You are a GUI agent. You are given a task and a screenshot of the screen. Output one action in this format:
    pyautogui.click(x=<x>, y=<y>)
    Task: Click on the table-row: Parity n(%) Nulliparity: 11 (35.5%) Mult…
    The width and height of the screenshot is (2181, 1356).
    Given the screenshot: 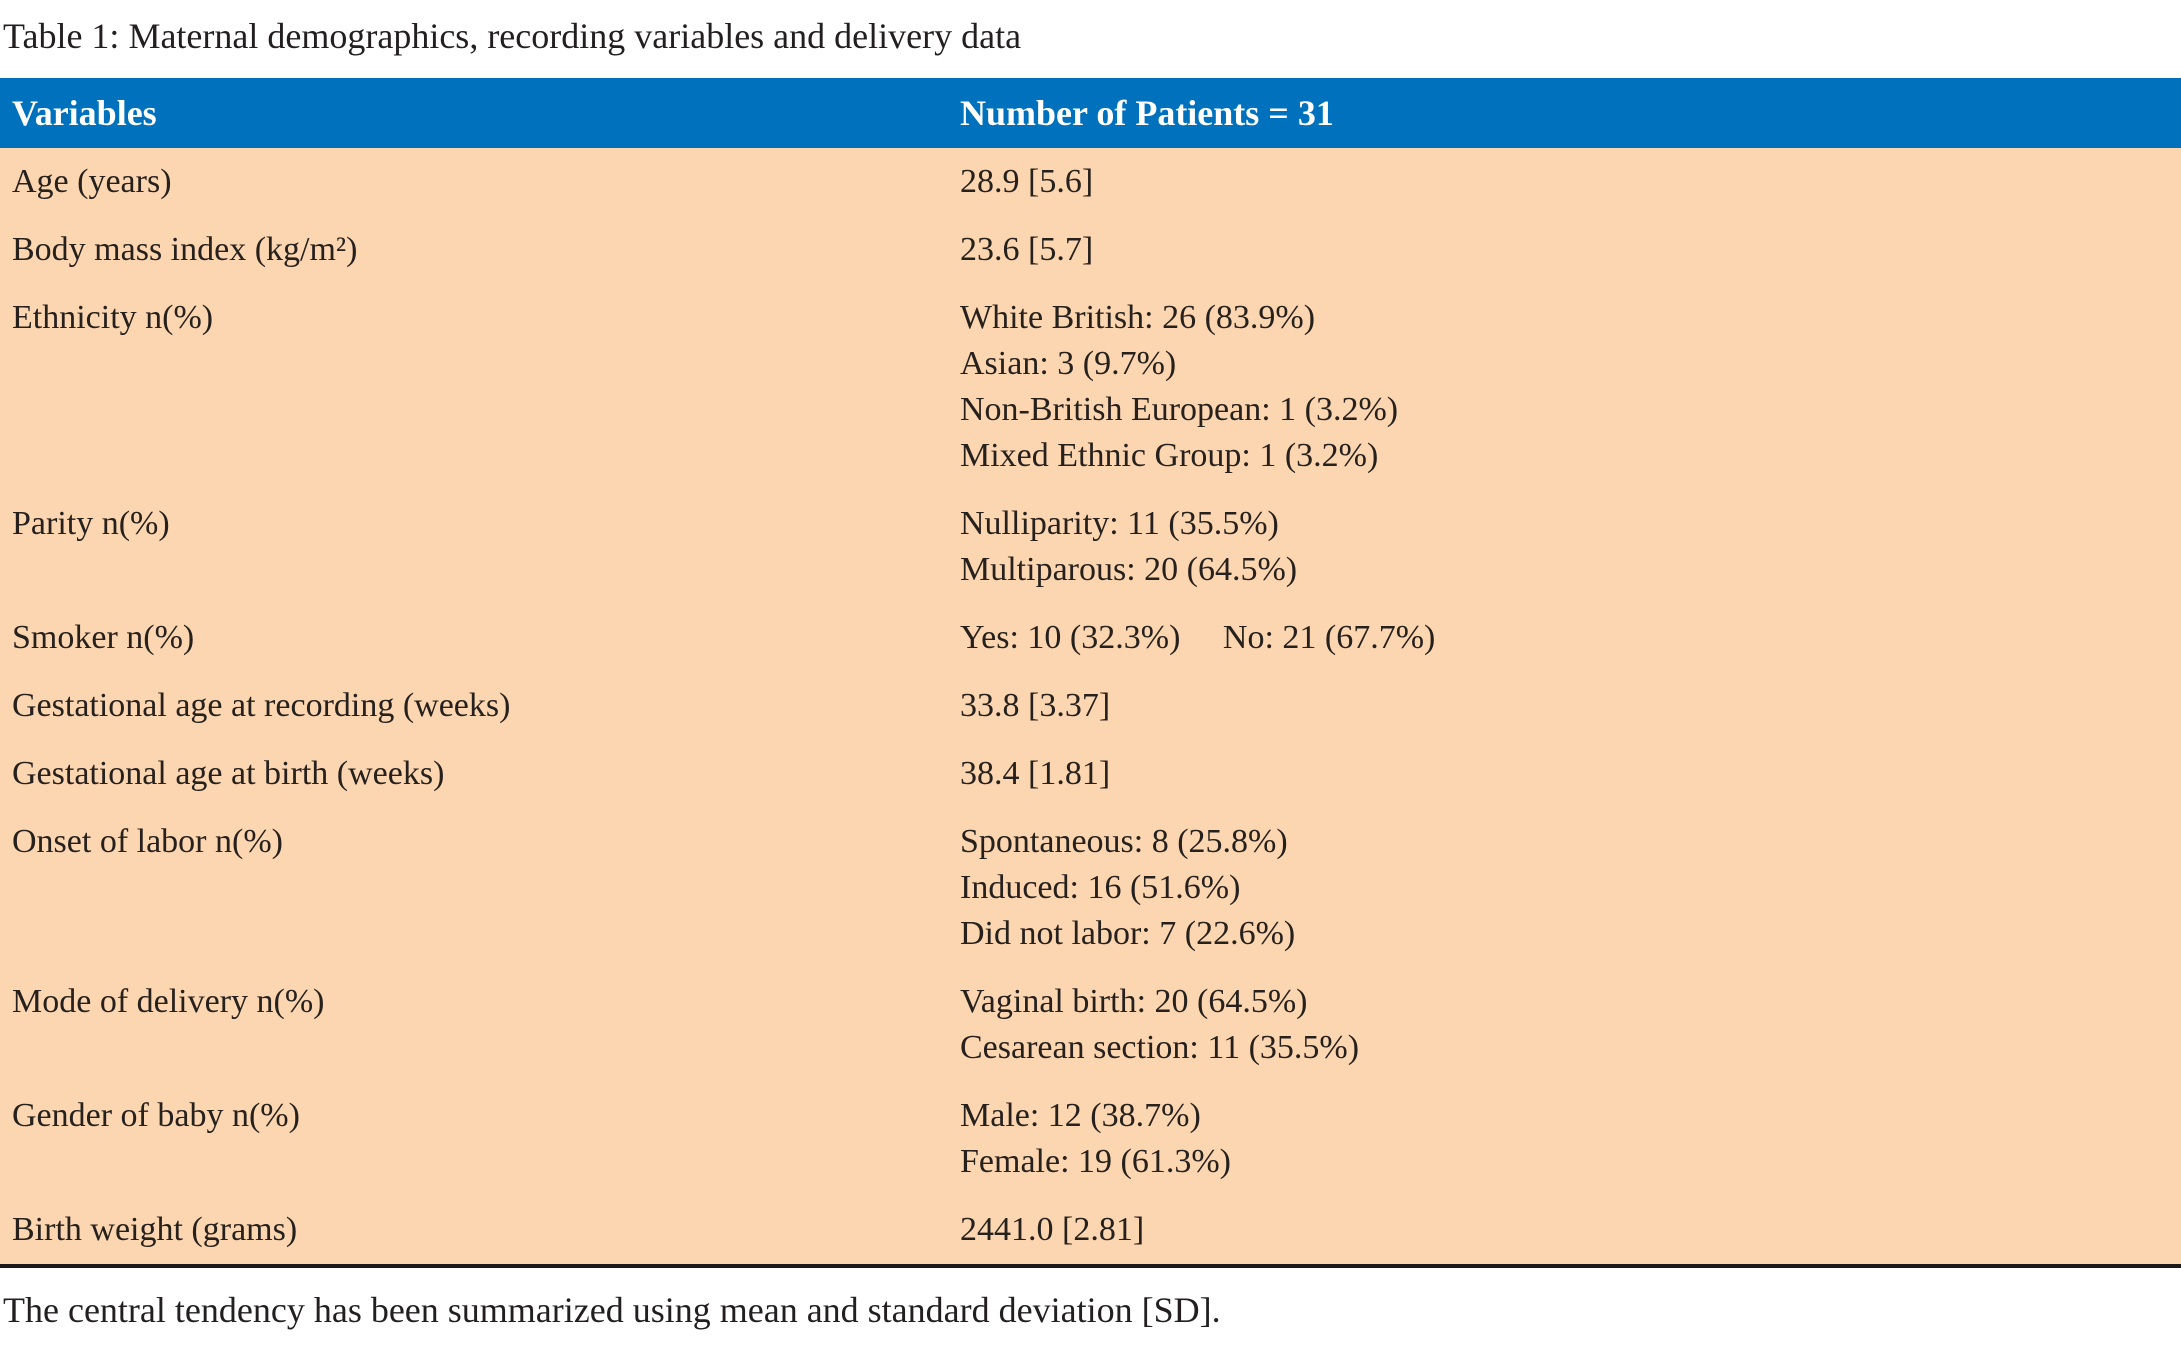 What is the action you would take?
    pyautogui.click(x=1090, y=547)
    